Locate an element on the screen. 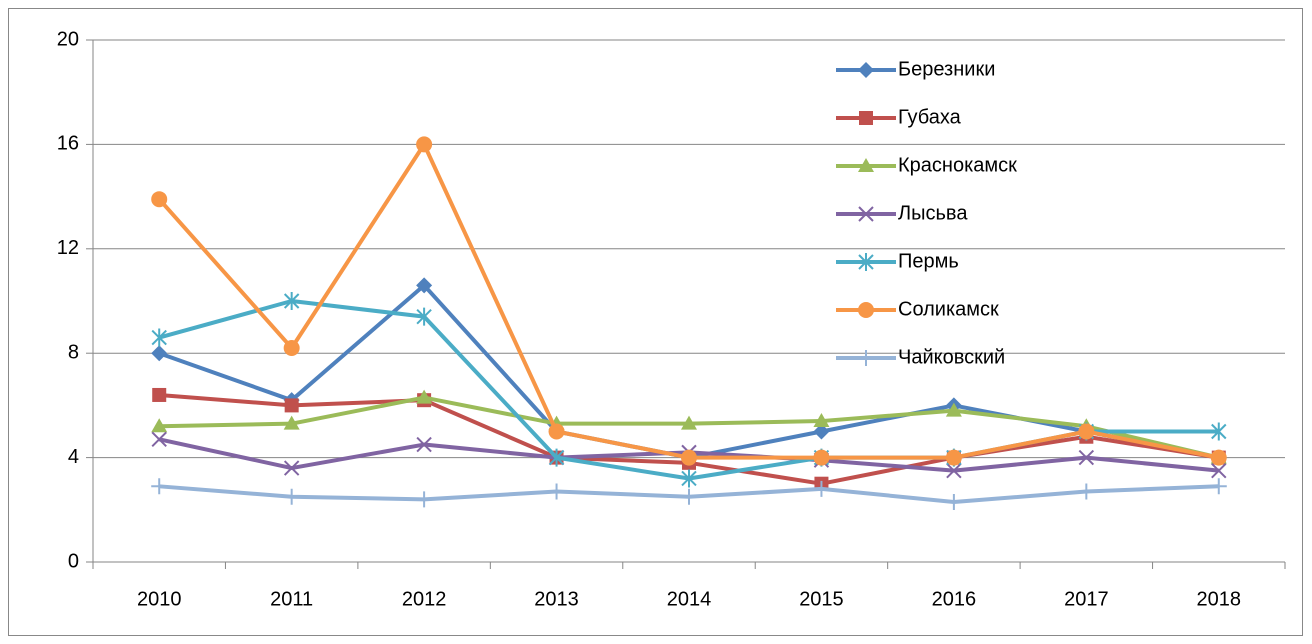 This screenshot has height=644, width=1312. y-tick-label: 8 is located at coordinates (73, 352).